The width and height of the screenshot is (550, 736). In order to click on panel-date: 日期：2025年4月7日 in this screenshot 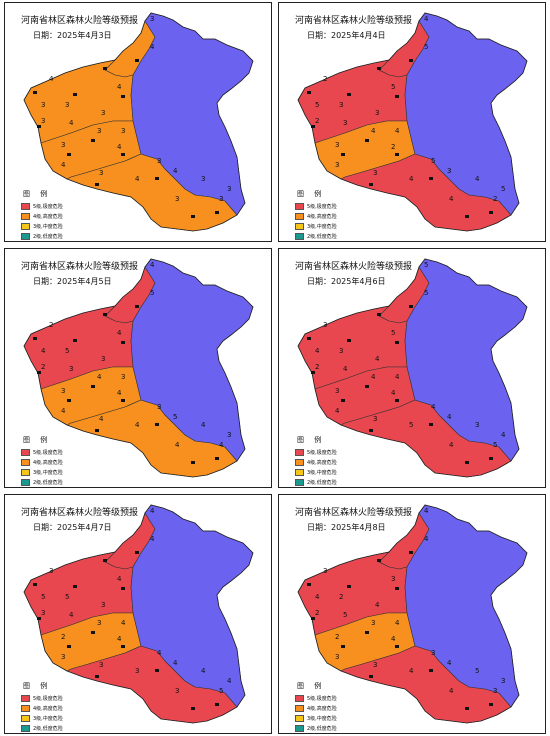, I will do `click(72, 527)`.